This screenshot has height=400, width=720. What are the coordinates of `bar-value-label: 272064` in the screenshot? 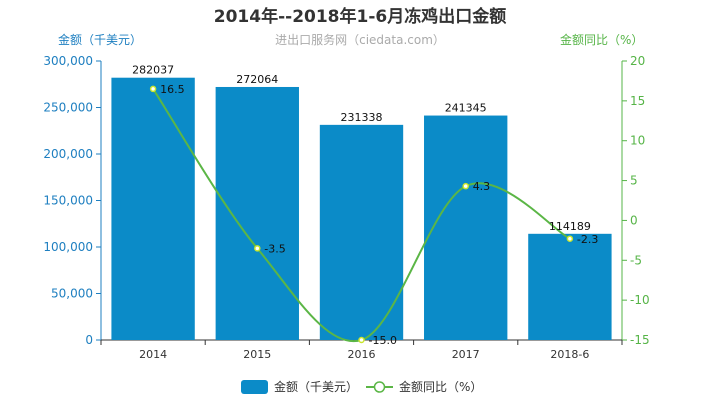 It's located at (257, 79).